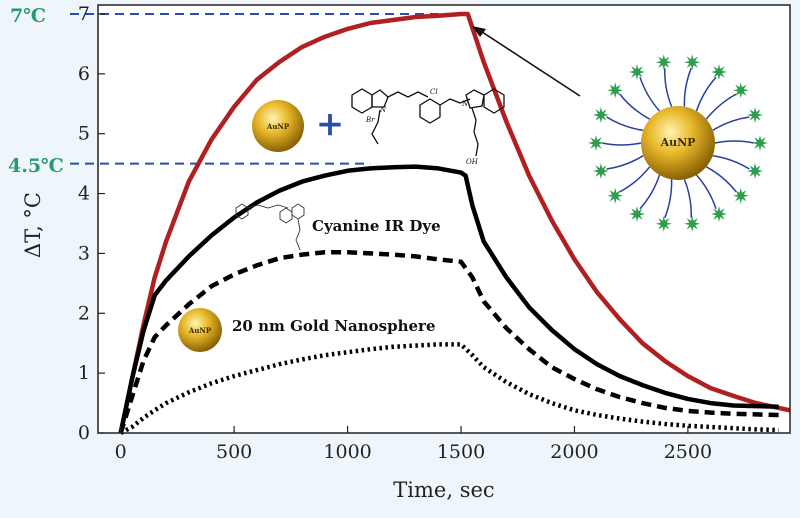 The image size is (800, 518). Describe the element at coordinates (574, 452) in the screenshot. I see `x-tick-label: 2000` at that location.